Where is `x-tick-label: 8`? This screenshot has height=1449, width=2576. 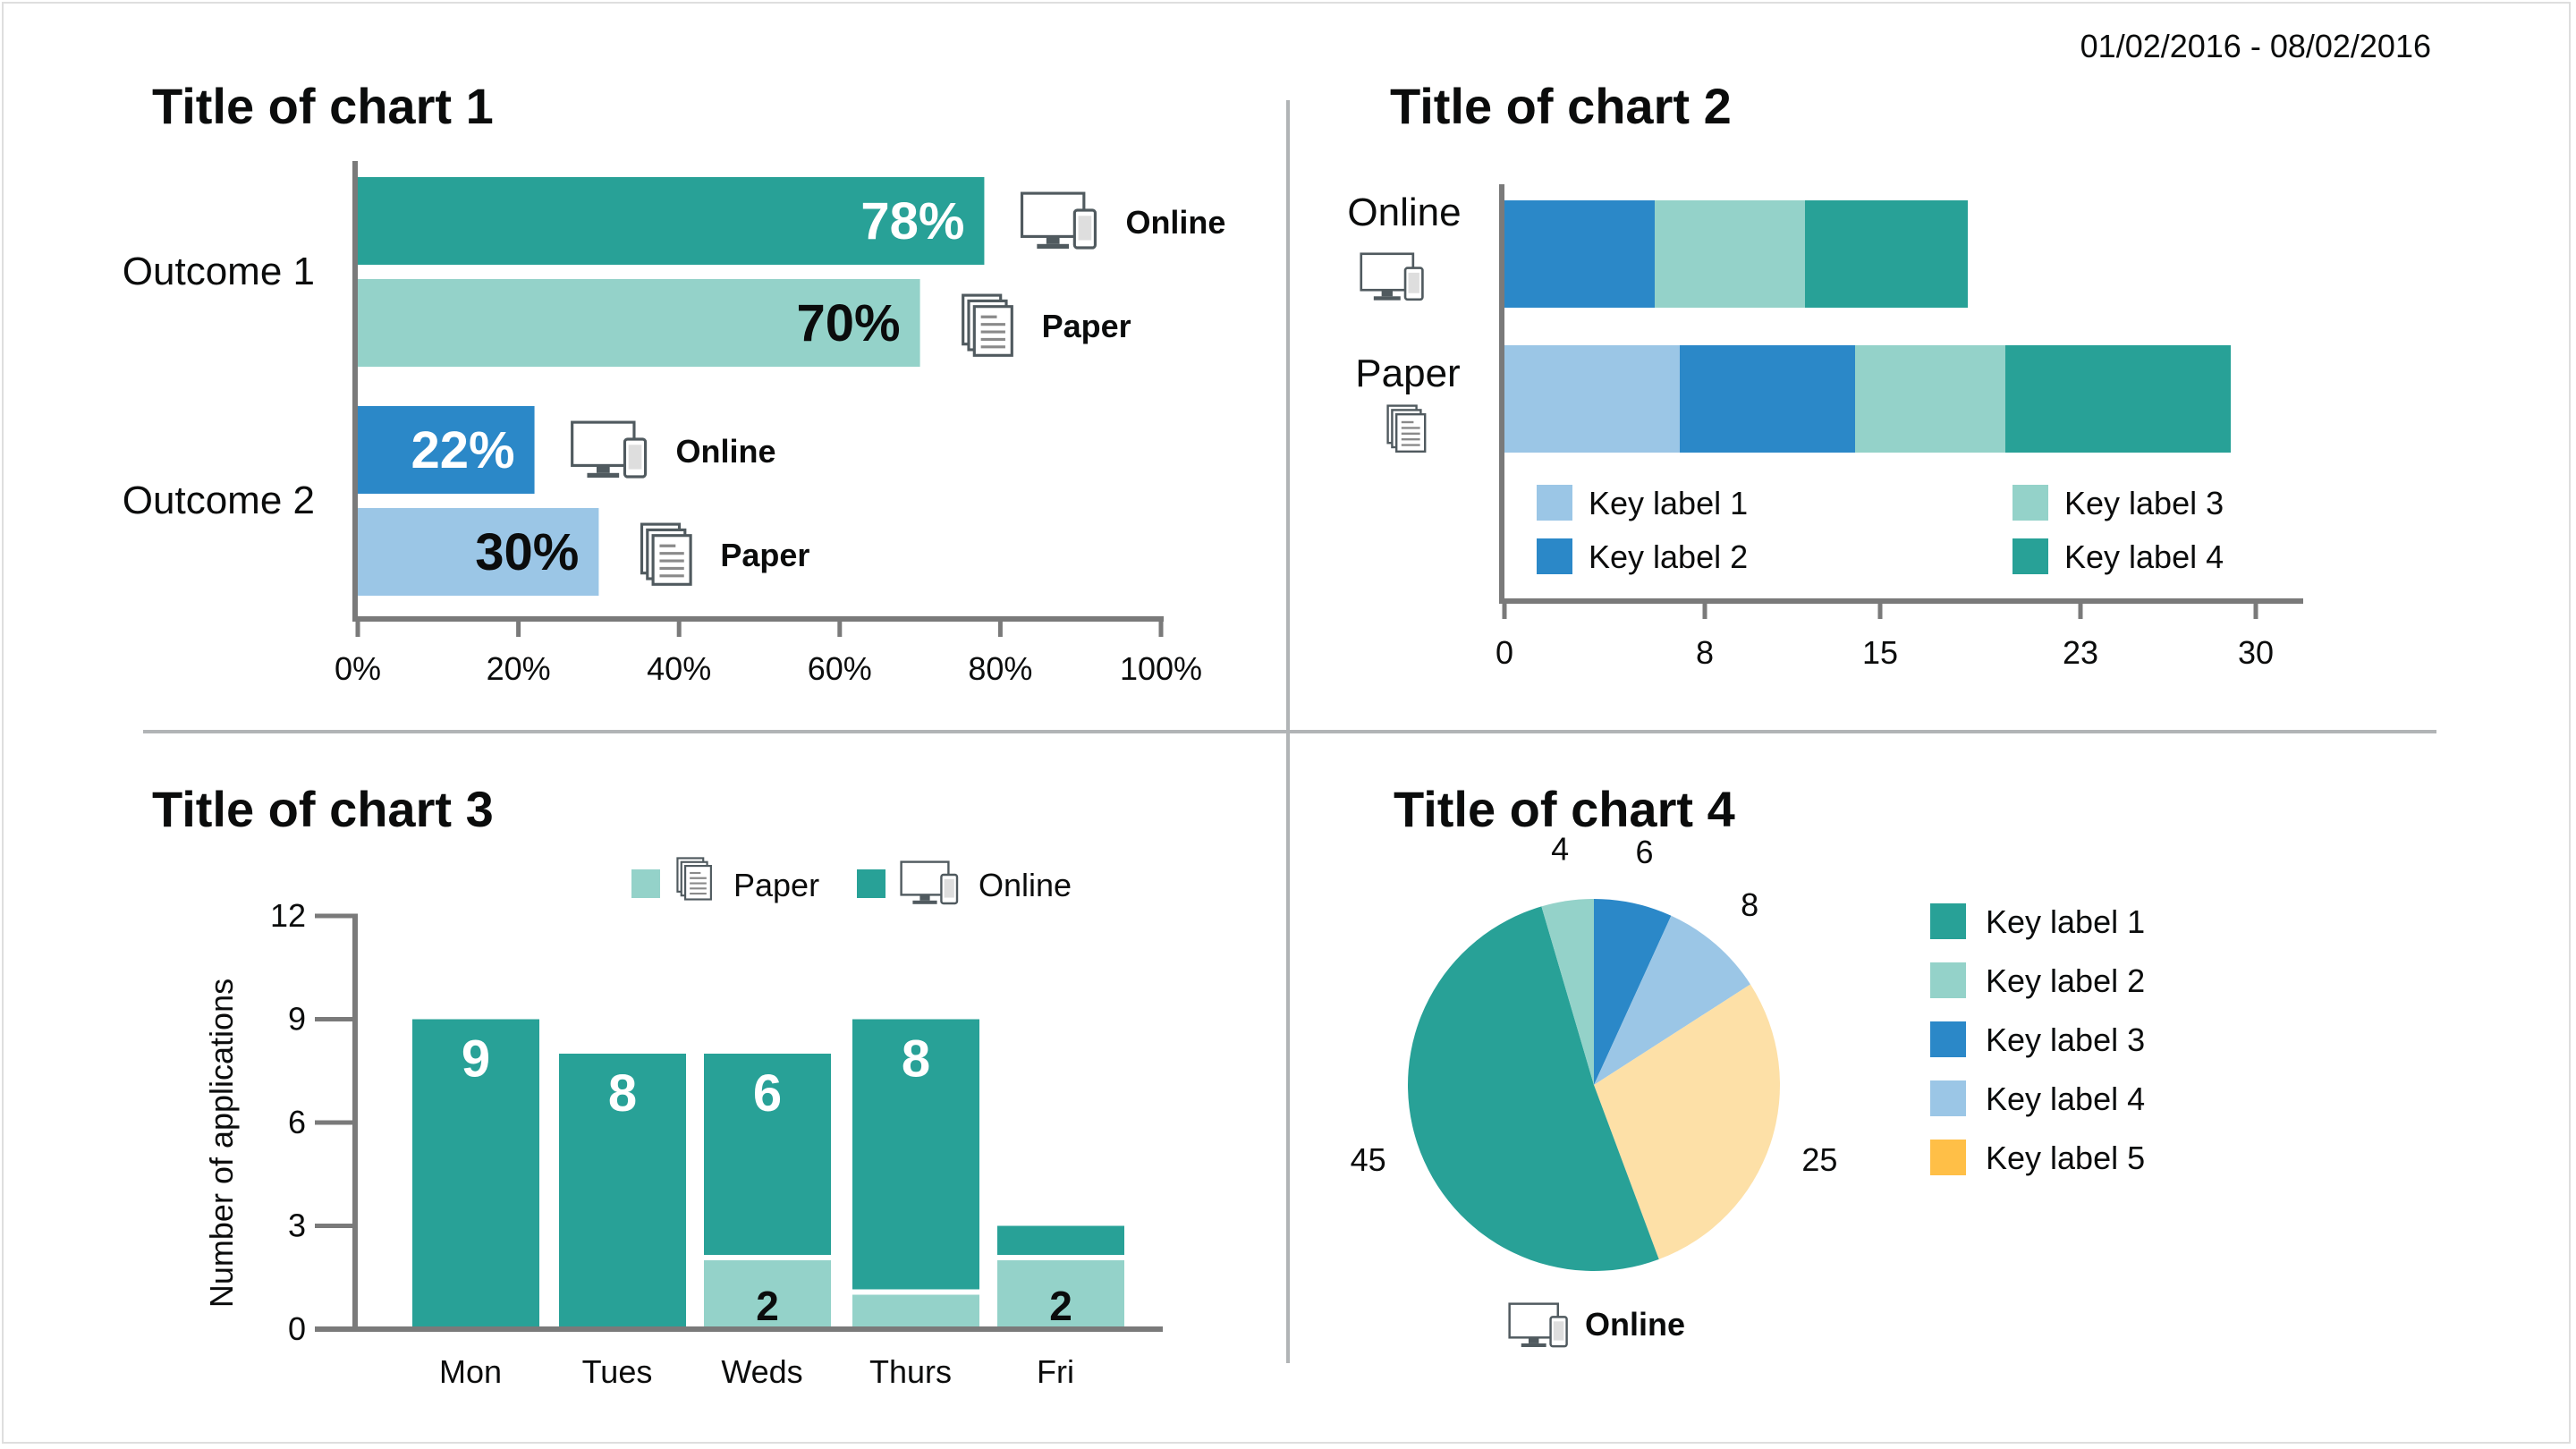
x-tick-label: 8 is located at coordinates (1705, 652).